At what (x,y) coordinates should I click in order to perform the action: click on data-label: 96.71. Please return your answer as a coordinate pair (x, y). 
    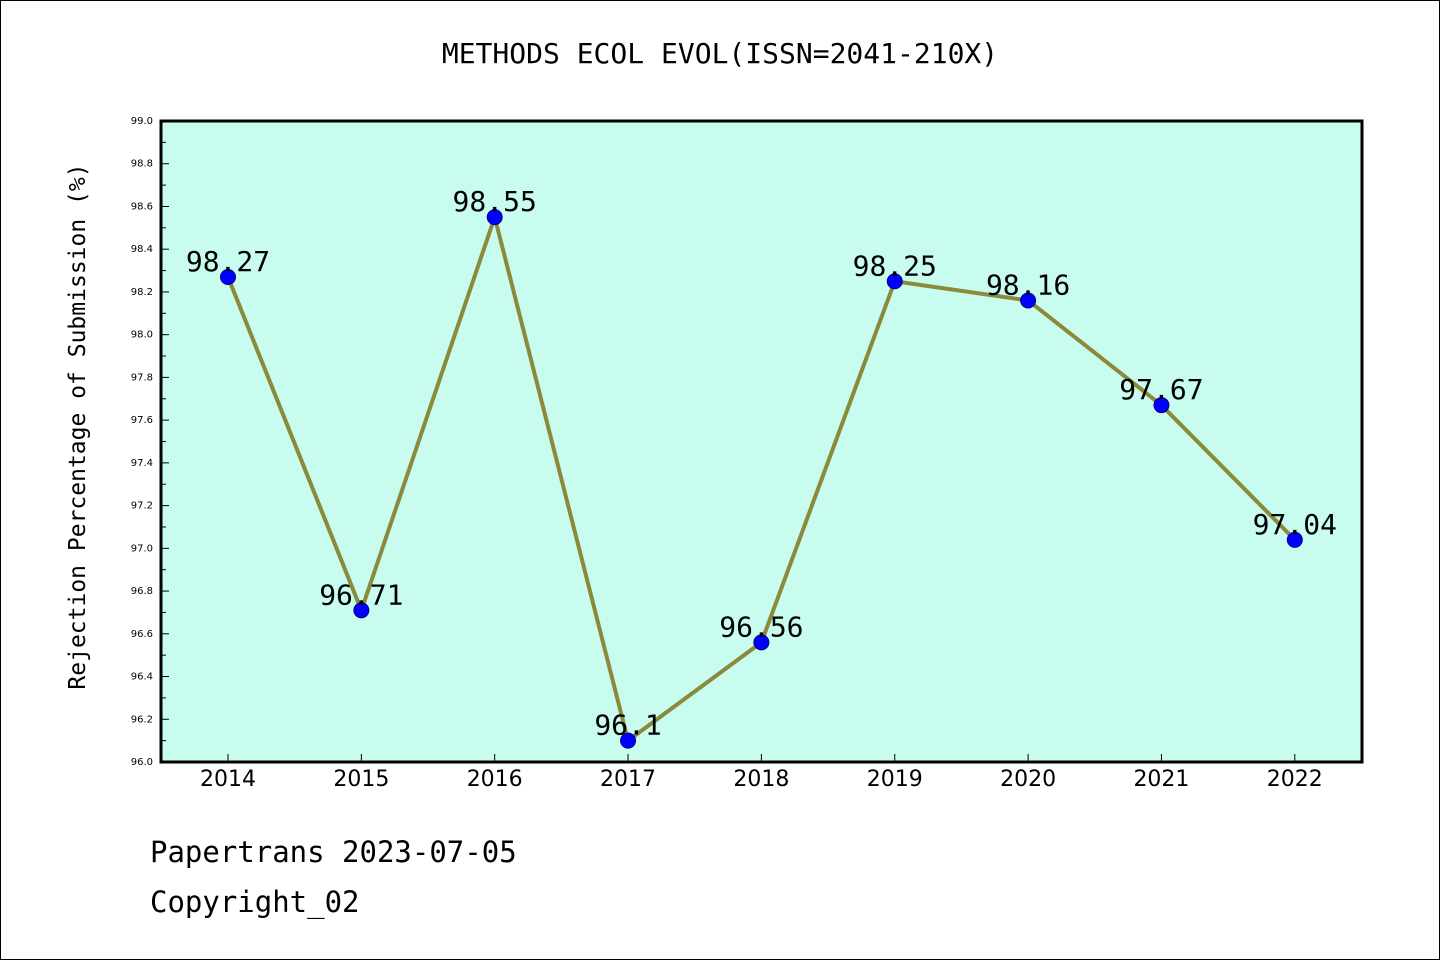
    Looking at the image, I should click on (361, 594).